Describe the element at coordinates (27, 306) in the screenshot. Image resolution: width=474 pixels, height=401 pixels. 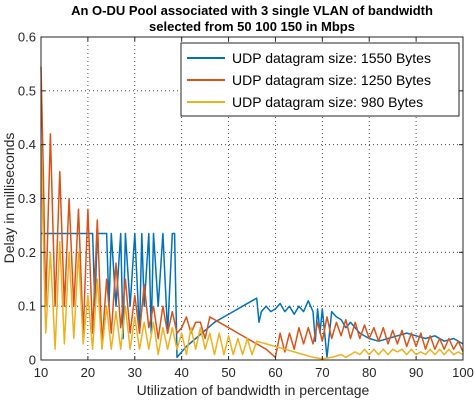
I see `y-tick-label: 0.1` at that location.